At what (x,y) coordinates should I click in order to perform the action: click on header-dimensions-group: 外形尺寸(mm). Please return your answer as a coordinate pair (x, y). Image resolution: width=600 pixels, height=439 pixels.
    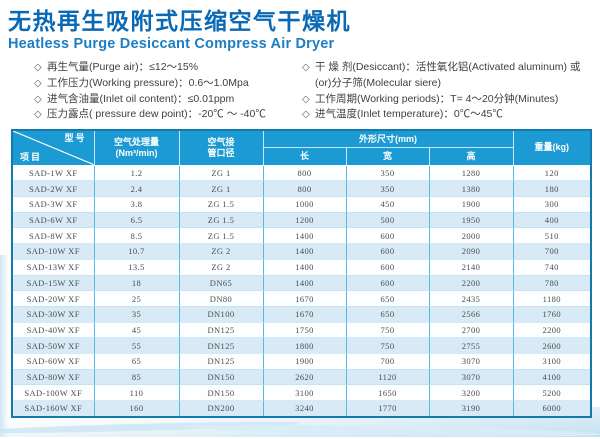
    Looking at the image, I should click on (388, 139).